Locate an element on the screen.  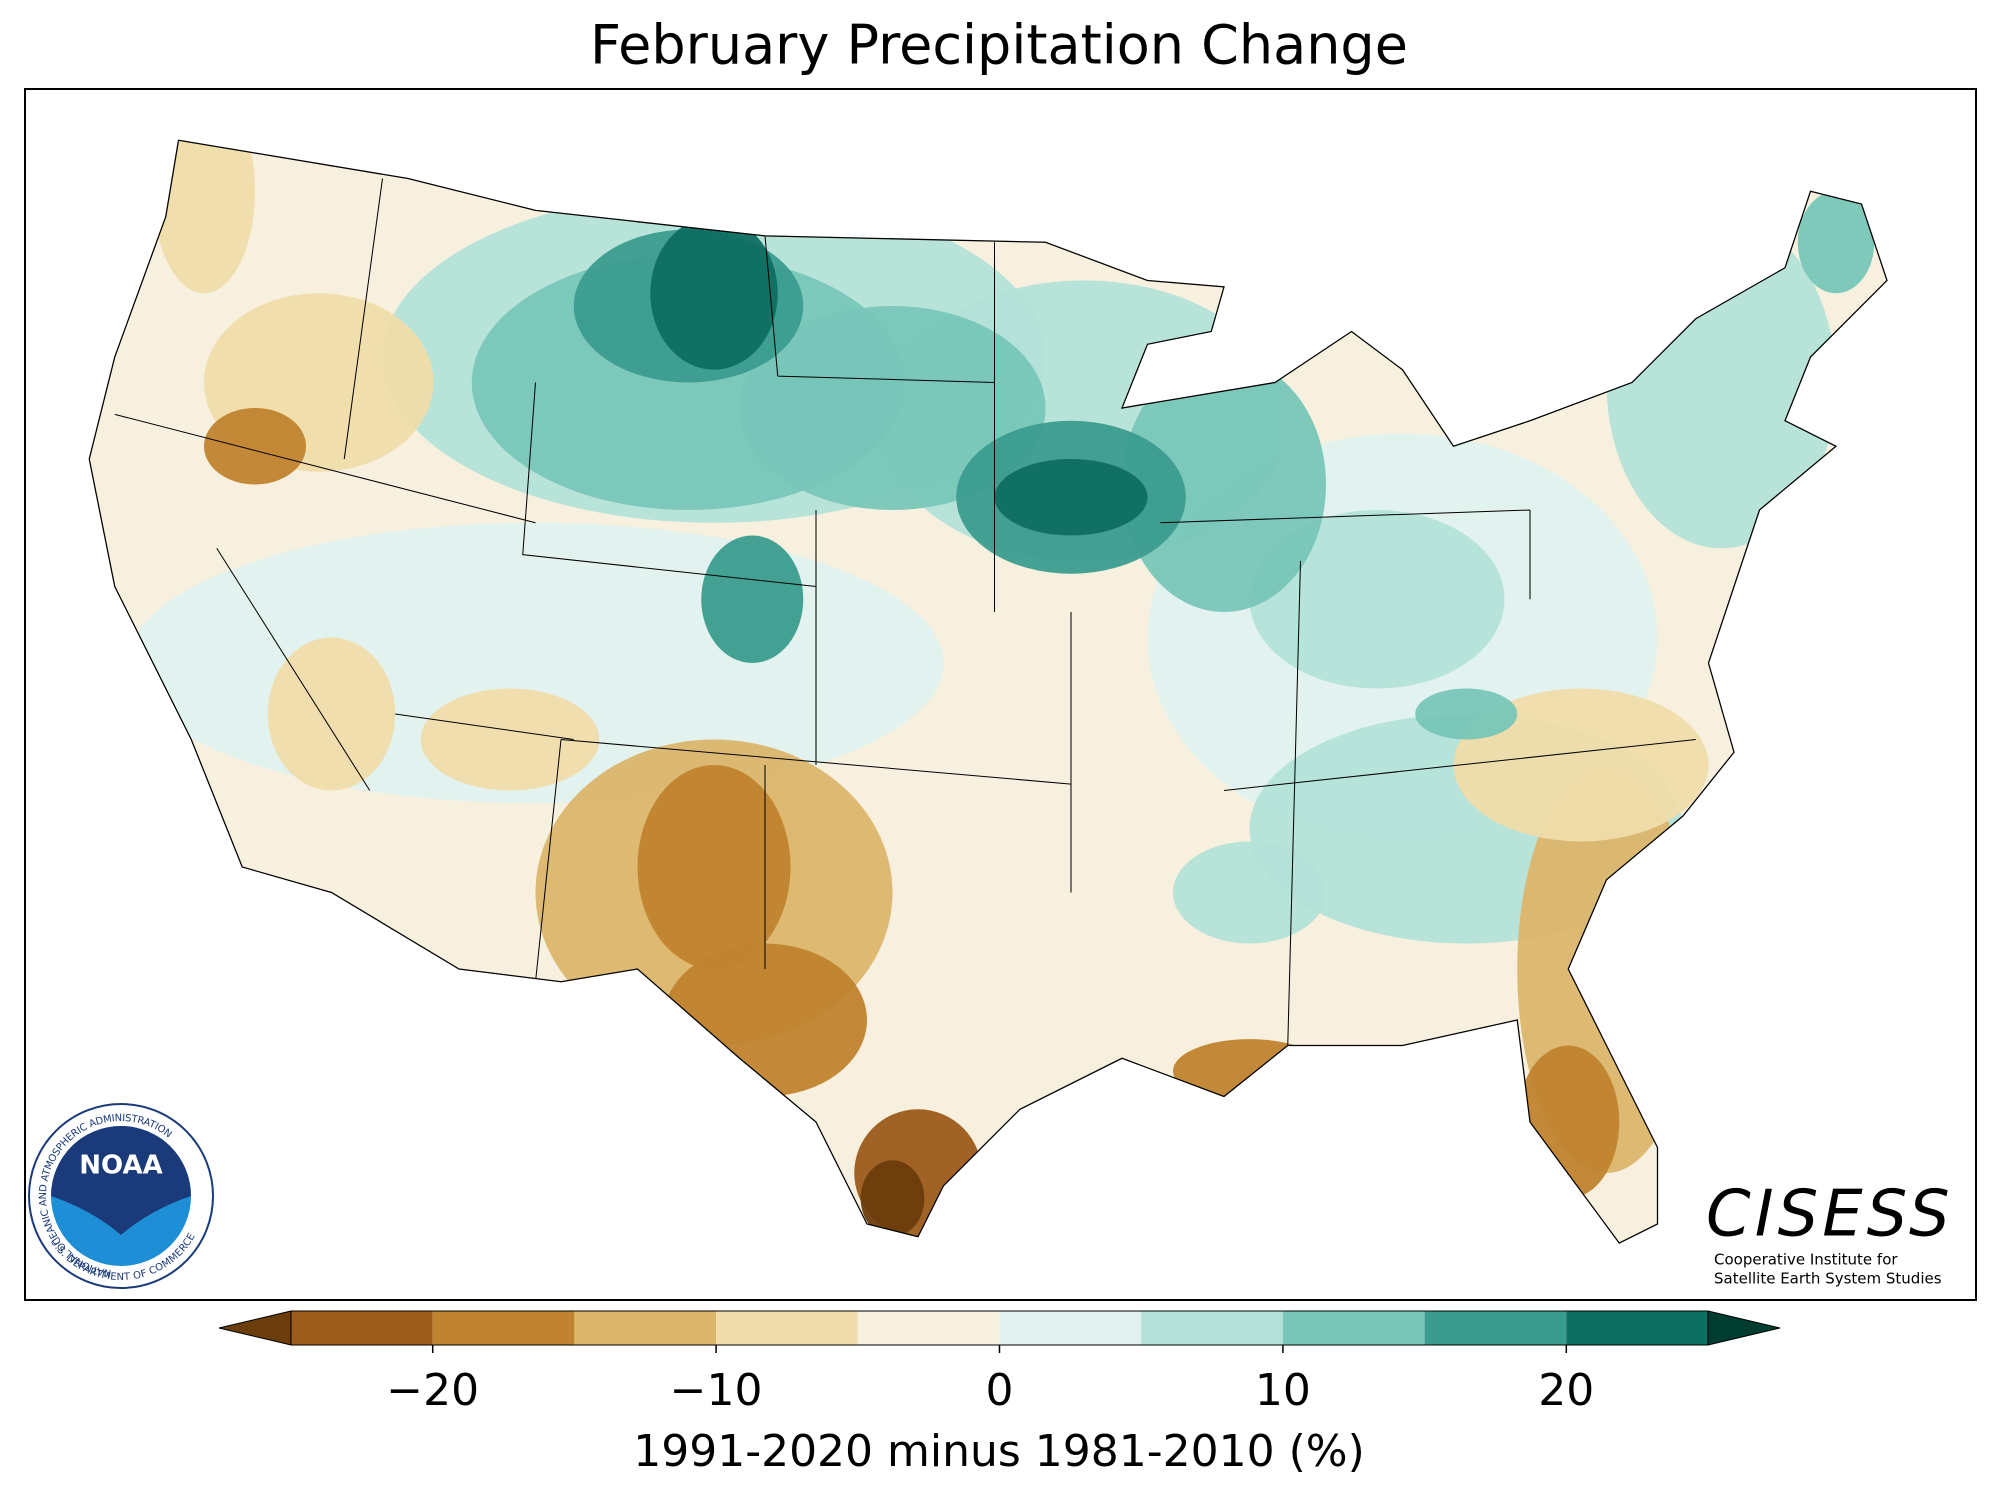
colorbar-tick-label: 20 is located at coordinates (1566, 1390).